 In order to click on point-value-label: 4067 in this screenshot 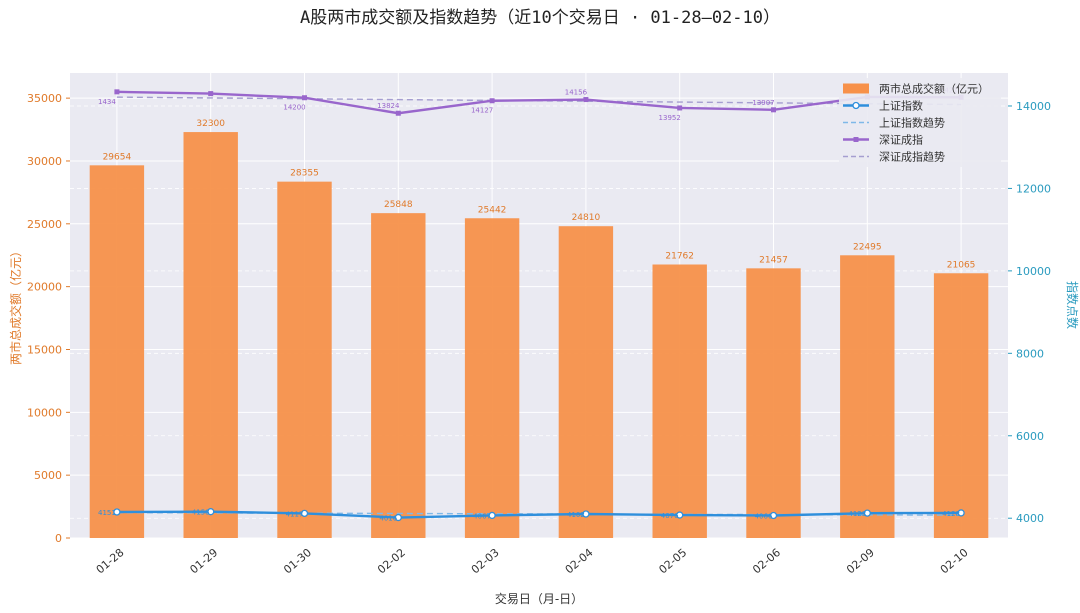, I will do `click(482, 516)`.